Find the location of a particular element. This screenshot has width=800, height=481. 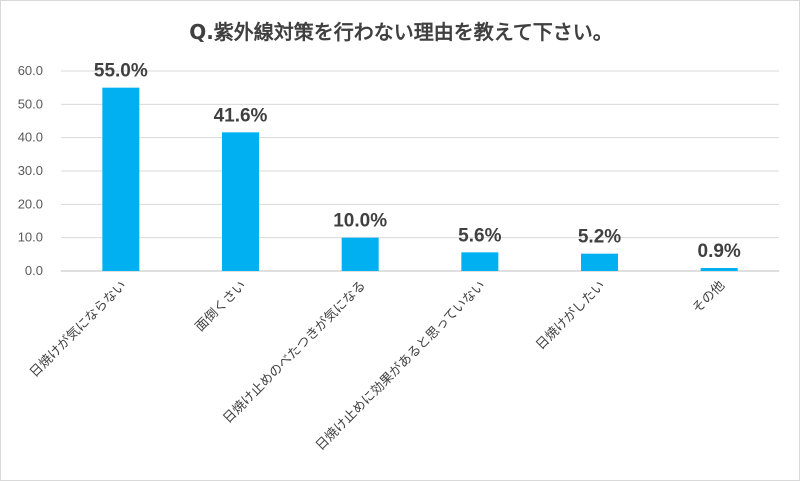

data-label: 5.2% is located at coordinates (599, 237).